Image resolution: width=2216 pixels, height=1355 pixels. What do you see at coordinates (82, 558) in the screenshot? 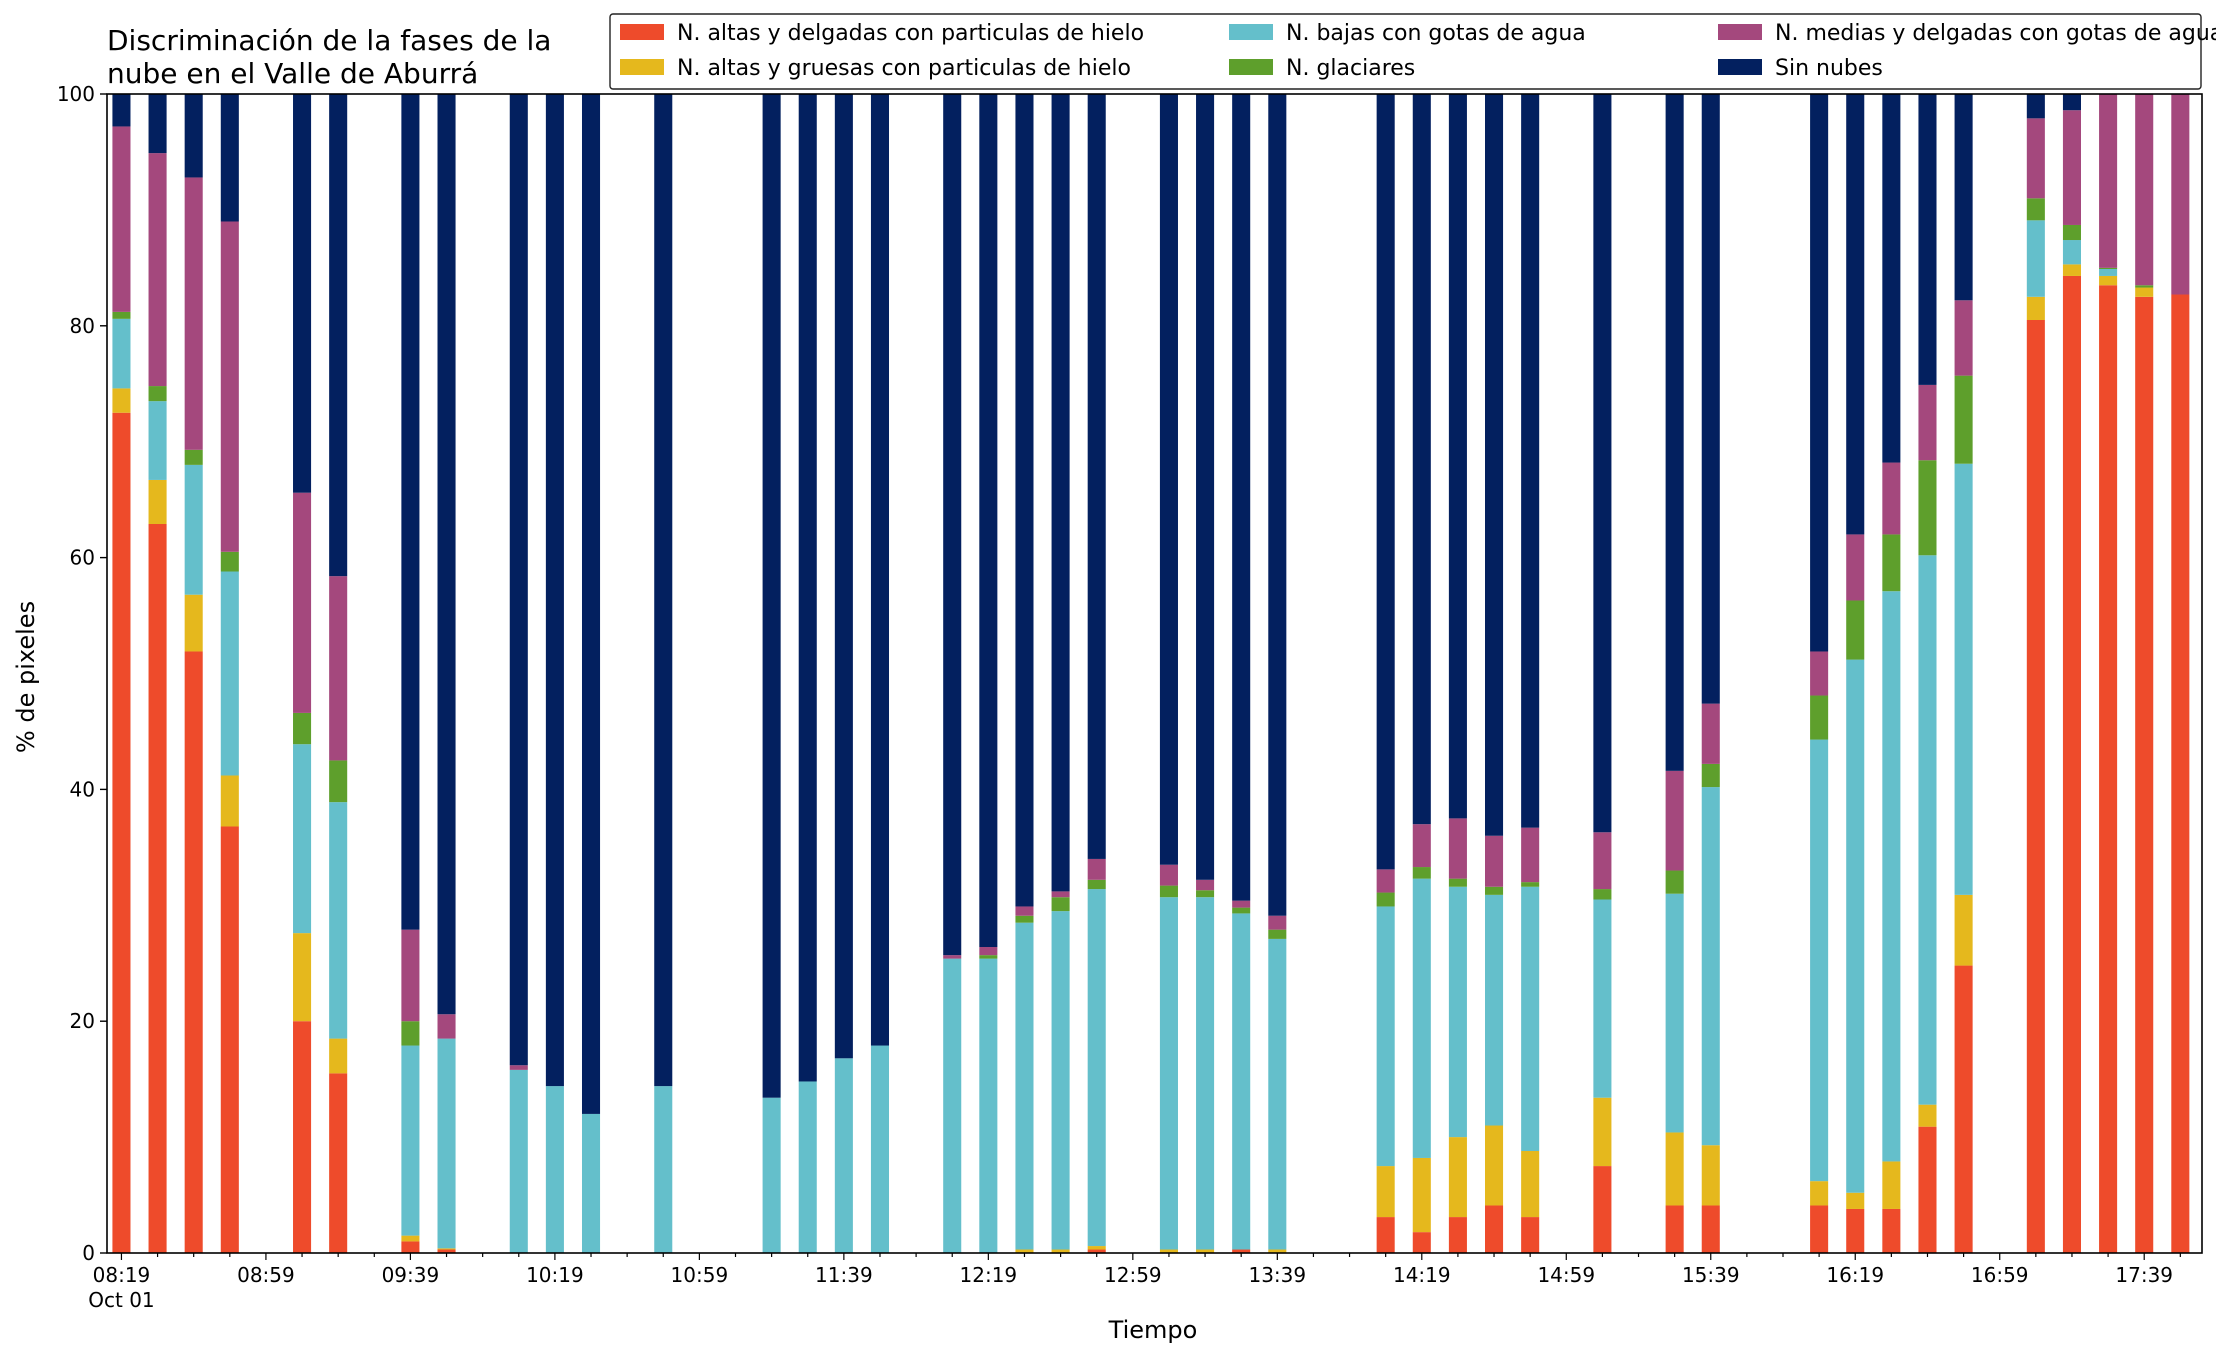
I see `y-tick-label: 60` at bounding box center [82, 558].